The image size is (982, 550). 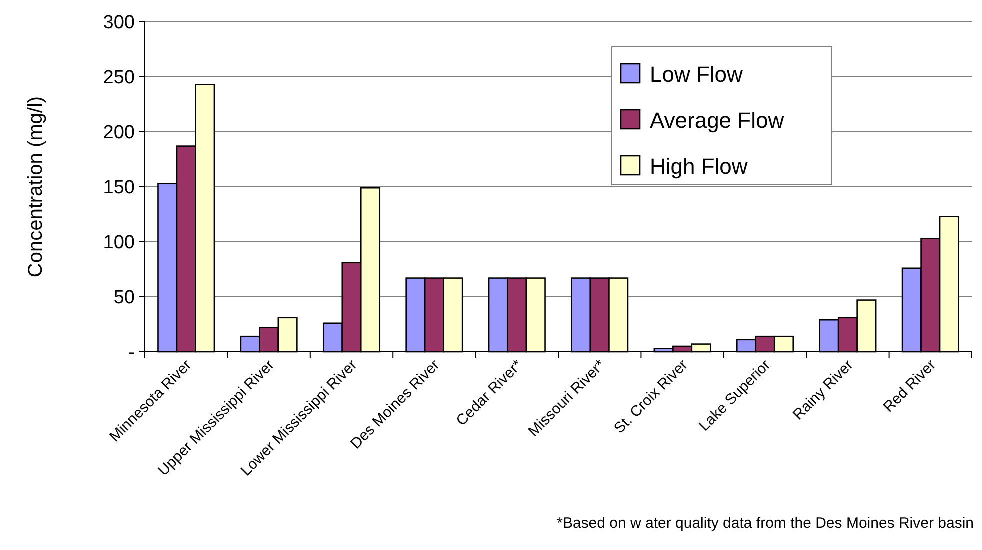 I want to click on y-tick-label: 50, so click(x=124, y=298).